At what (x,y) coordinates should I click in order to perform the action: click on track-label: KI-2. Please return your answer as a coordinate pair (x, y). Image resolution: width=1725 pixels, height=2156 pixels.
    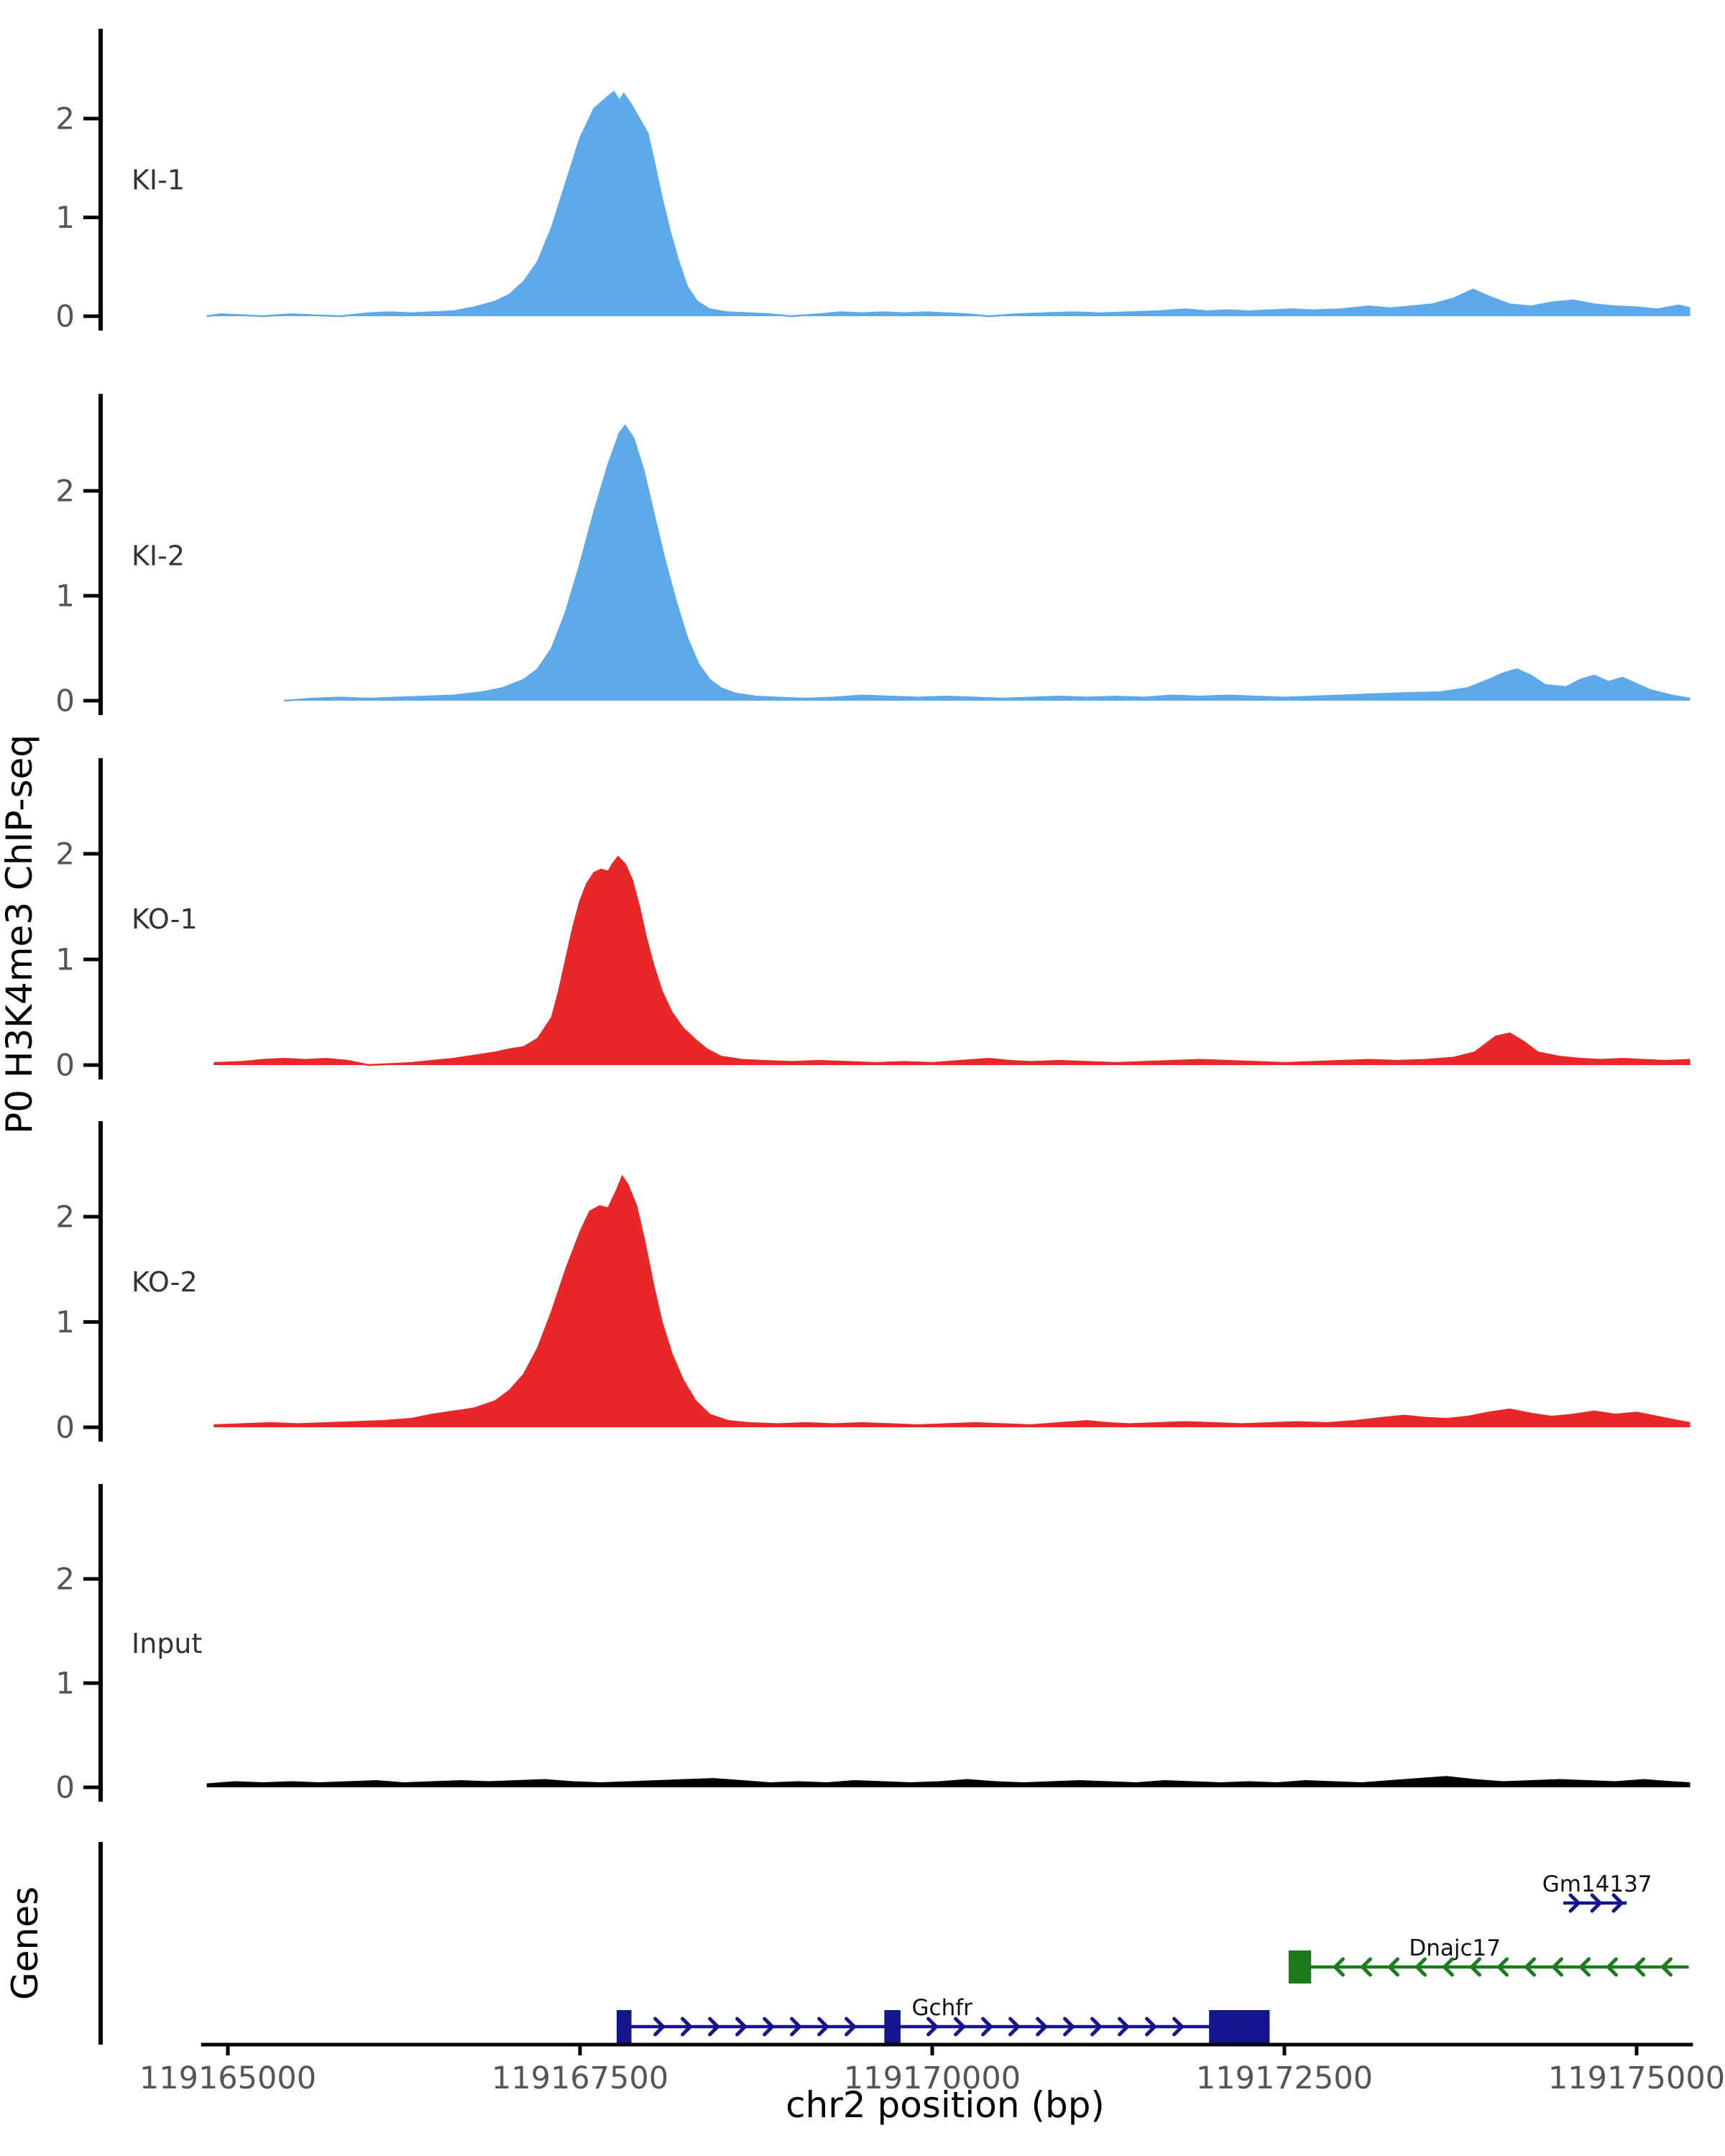
    Looking at the image, I should click on (158, 556).